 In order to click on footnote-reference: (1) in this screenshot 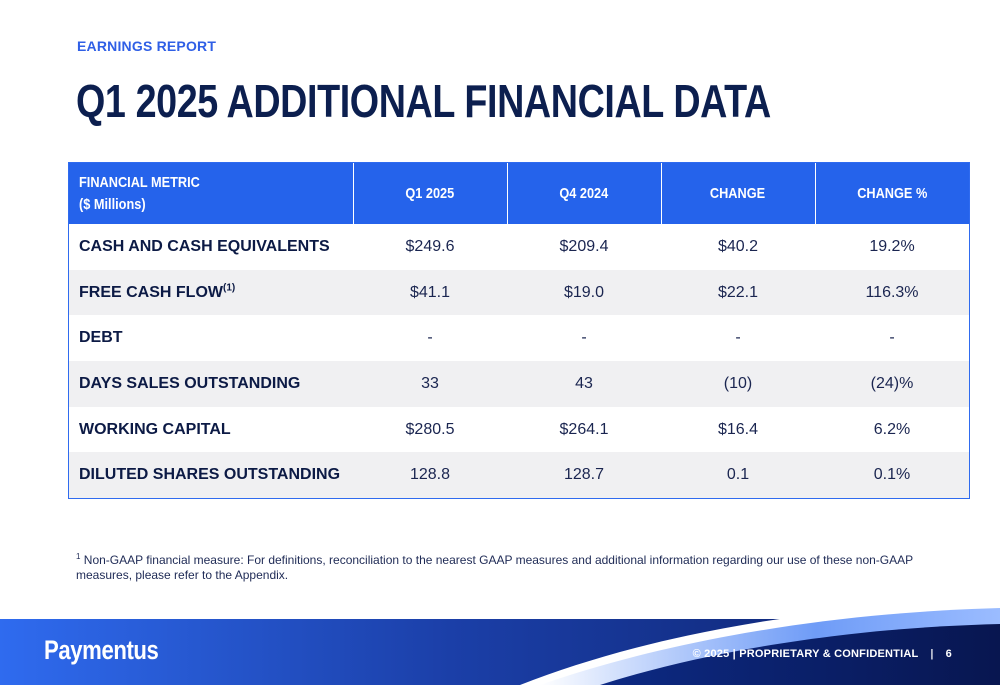, I will do `click(229, 288)`.